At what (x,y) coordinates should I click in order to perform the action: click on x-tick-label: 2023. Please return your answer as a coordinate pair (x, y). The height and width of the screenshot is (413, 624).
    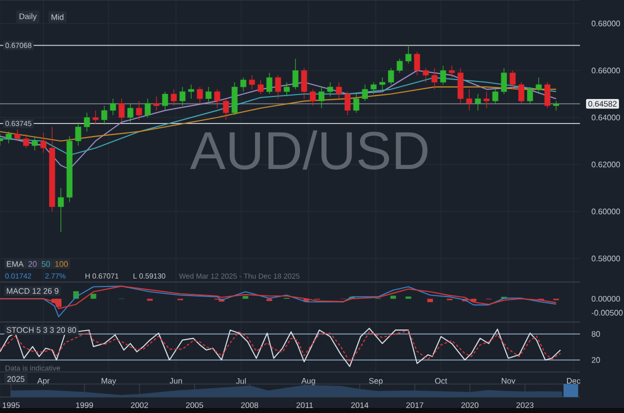
    Looking at the image, I should click on (525, 405).